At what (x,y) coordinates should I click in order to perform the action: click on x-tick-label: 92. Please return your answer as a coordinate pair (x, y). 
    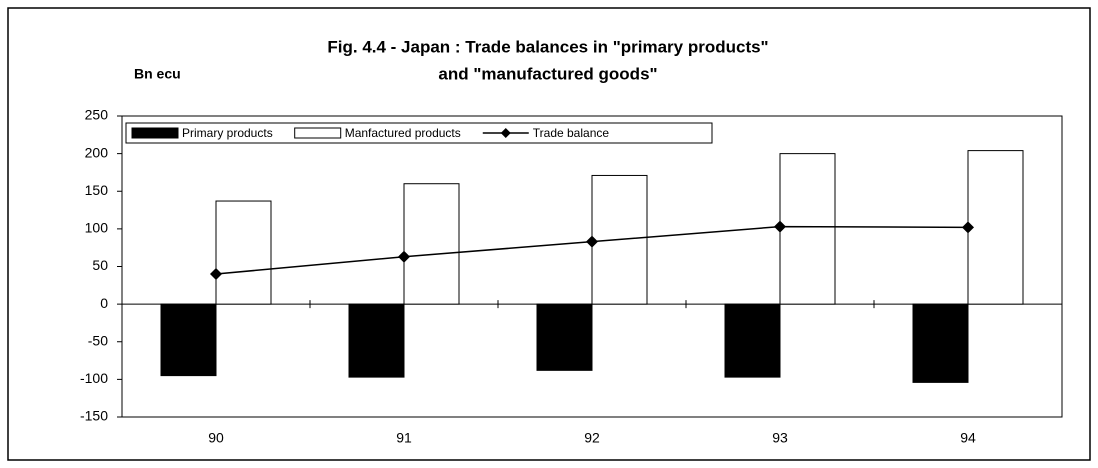
    Looking at the image, I should click on (592, 438).